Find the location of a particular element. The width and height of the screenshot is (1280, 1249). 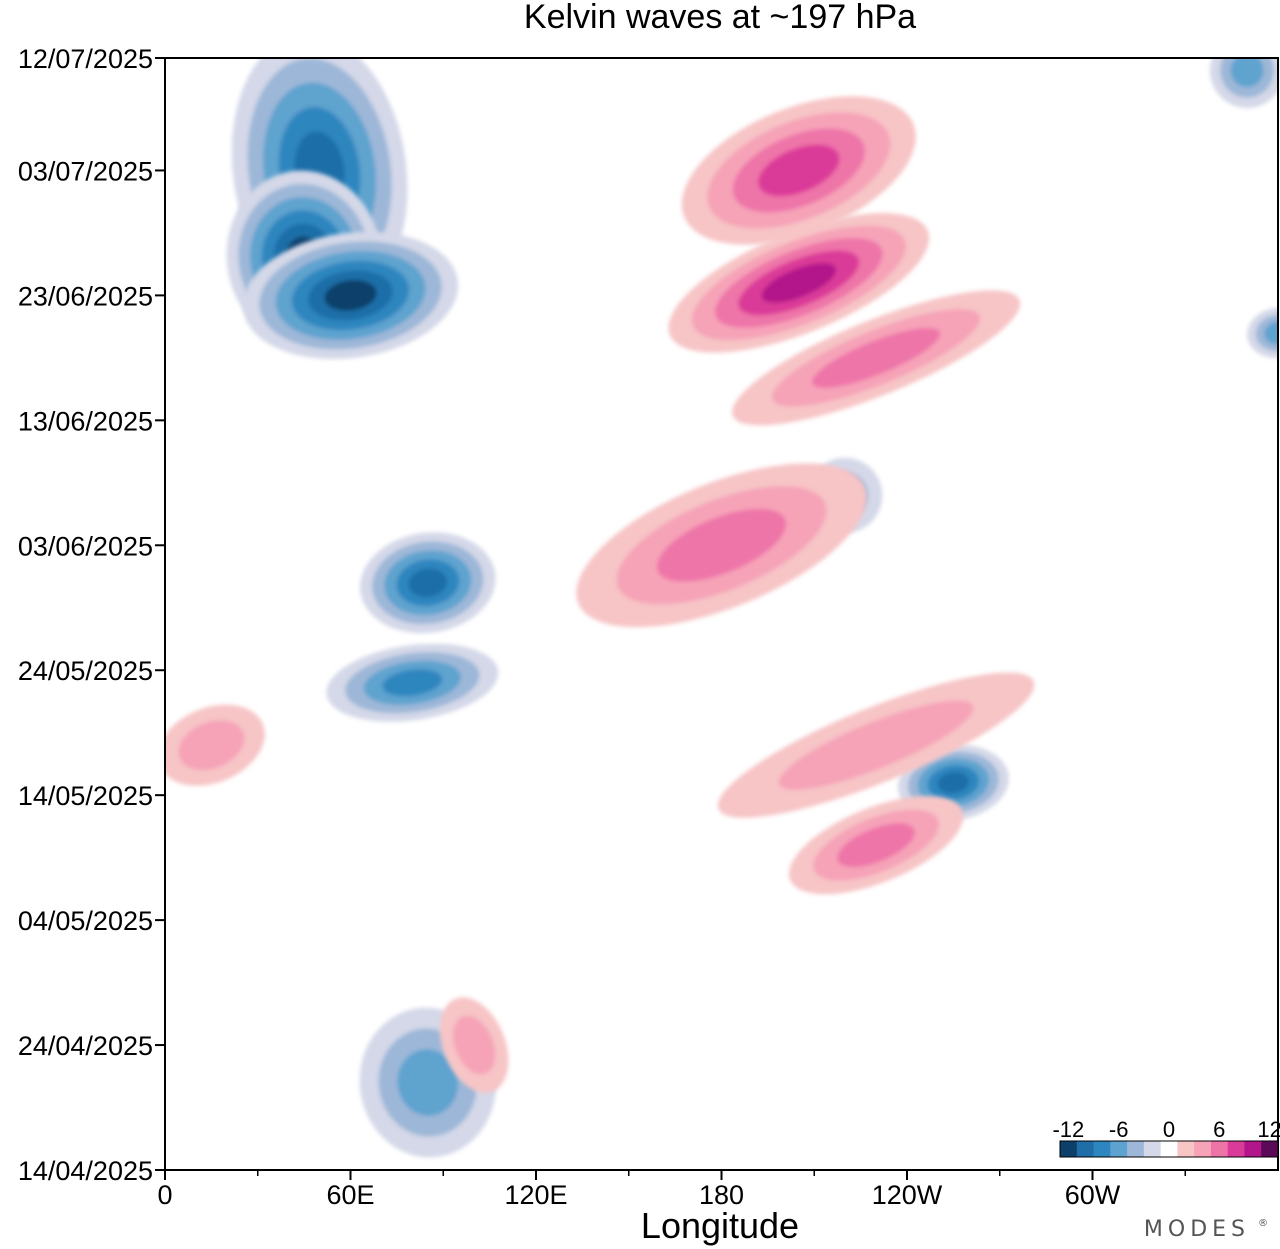

colorbar-legend: -12 -6 0 6 12 is located at coordinates (1166, 1137).